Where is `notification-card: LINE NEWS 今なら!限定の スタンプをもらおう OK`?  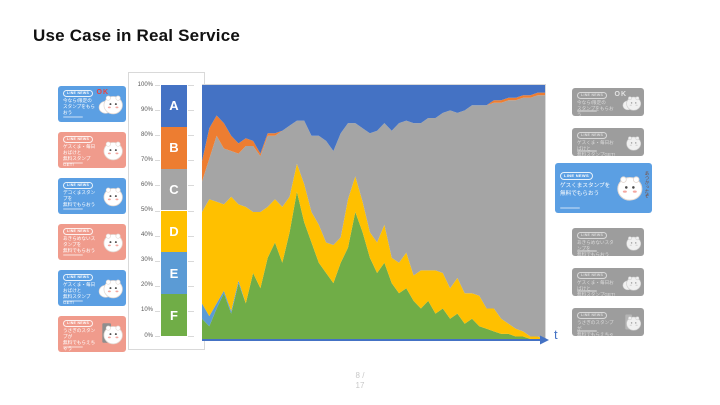
notification-card: LINE NEWS 今なら!限定の スタンプをもらおう OK is located at coordinates (92, 104).